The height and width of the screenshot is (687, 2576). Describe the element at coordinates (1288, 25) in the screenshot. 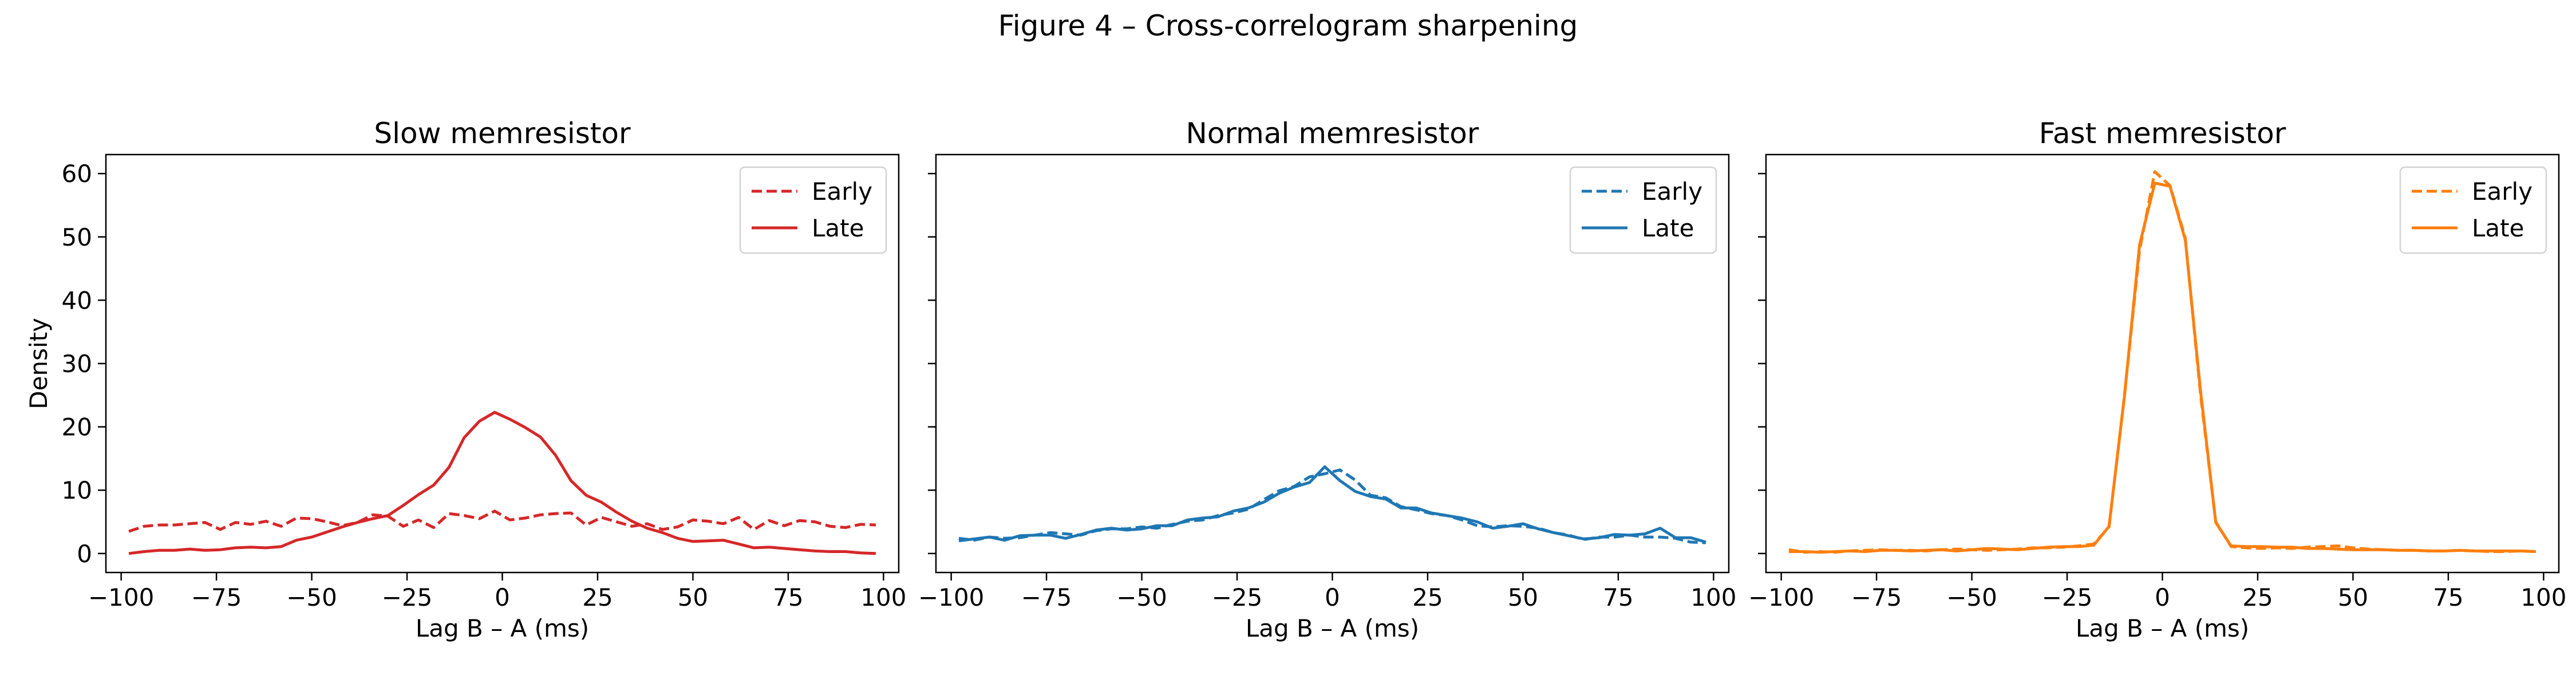

I see `figure-title: Figure 4 – Cross-correlogram sharpening` at that location.